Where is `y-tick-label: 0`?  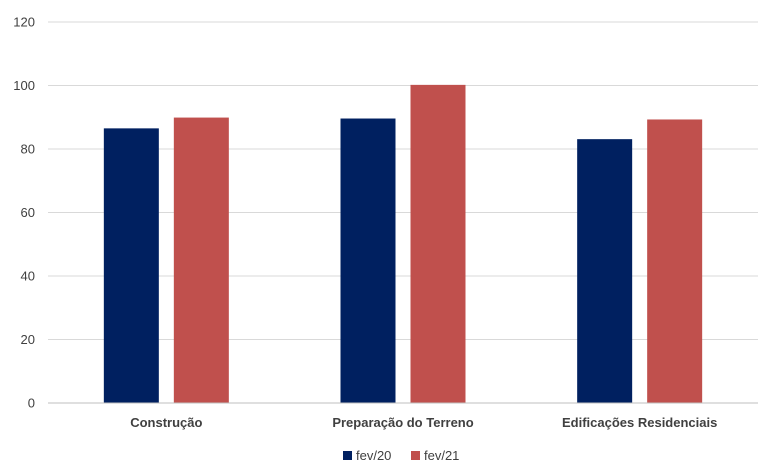
y-tick-label: 0 is located at coordinates (31, 403).